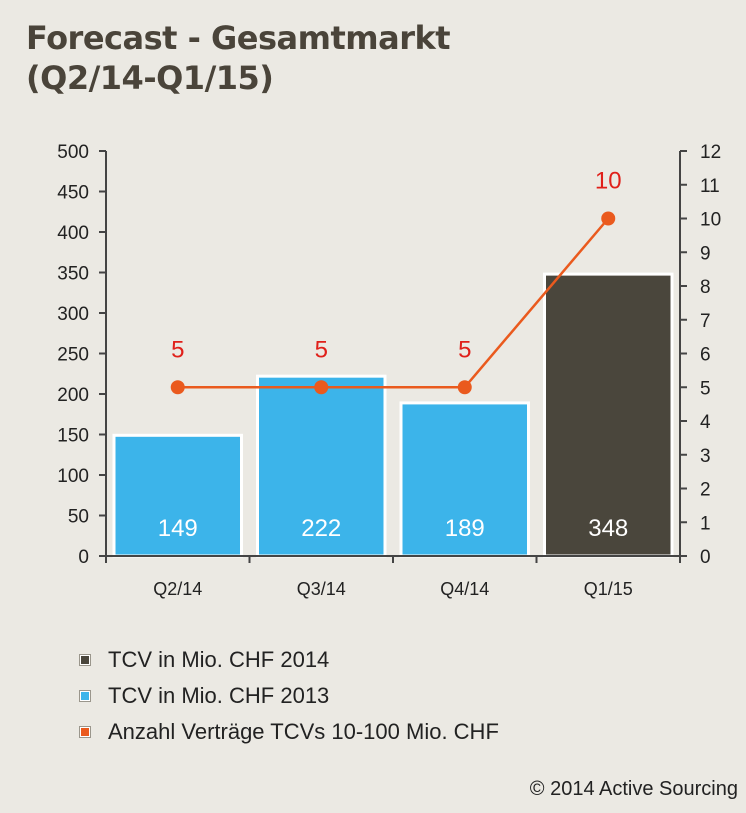 This screenshot has height=813, width=746. Describe the element at coordinates (465, 528) in the screenshot. I see `bar-value-label: 189` at that location.